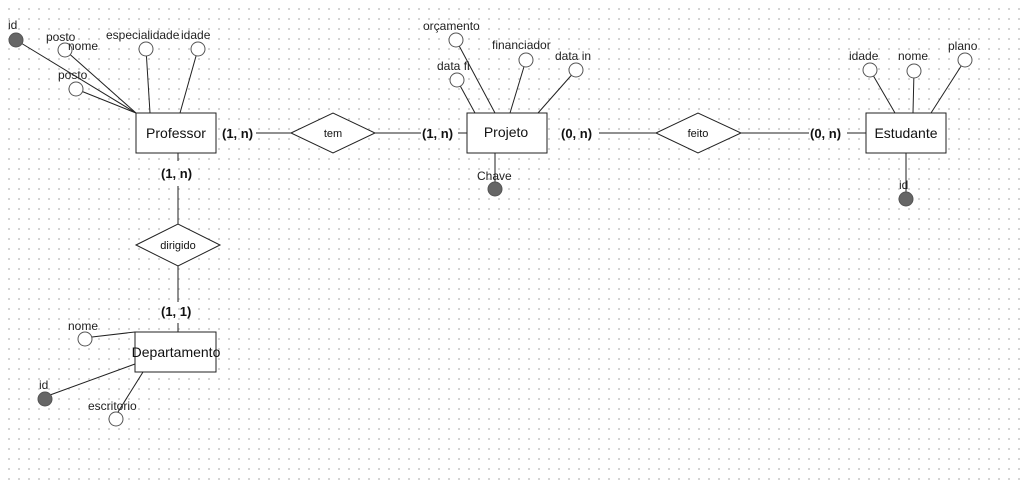 This screenshot has width=1027, height=483. I want to click on attribute-label: plano, so click(963, 46).